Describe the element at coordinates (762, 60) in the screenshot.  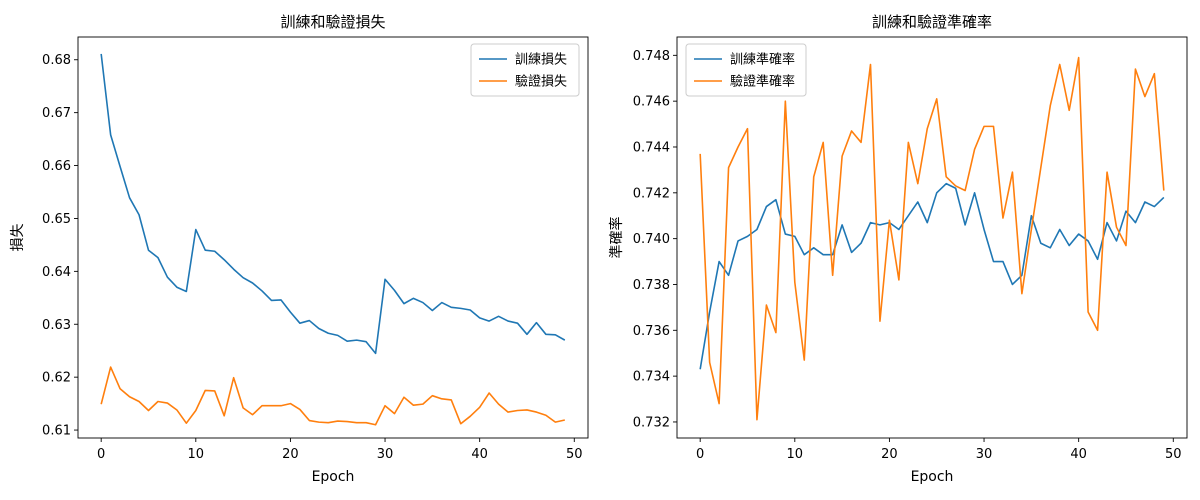
I see `legend-label-1: 訓練準確率` at that location.